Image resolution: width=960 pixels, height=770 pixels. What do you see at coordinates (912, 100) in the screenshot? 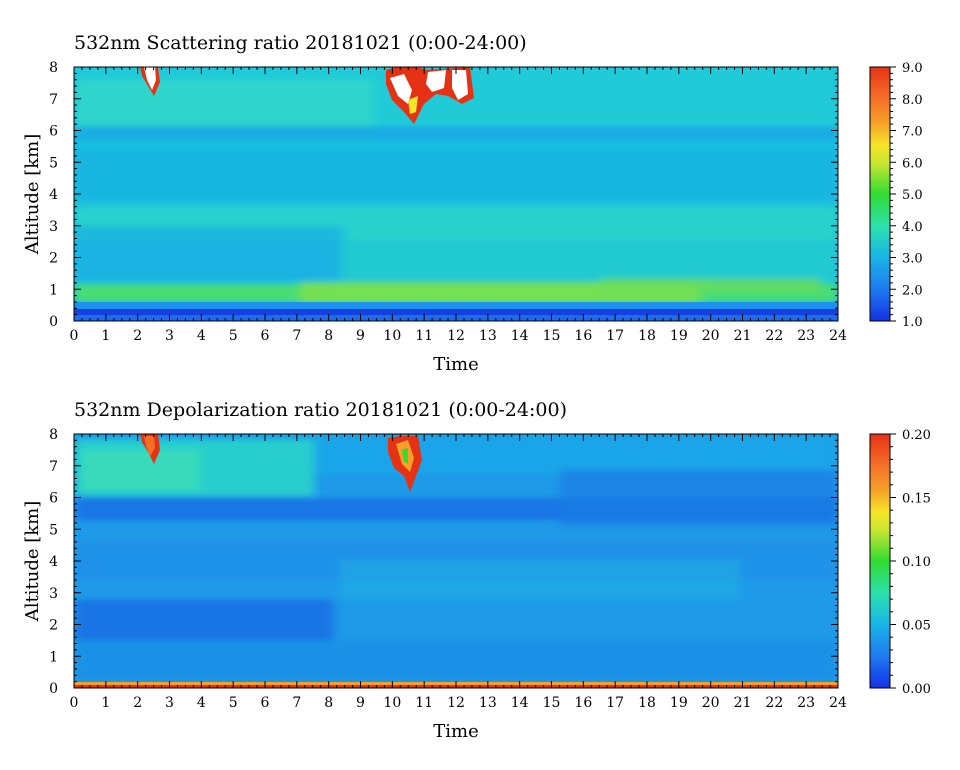
I see `colorbar-tick-label: 8.0` at bounding box center [912, 100].